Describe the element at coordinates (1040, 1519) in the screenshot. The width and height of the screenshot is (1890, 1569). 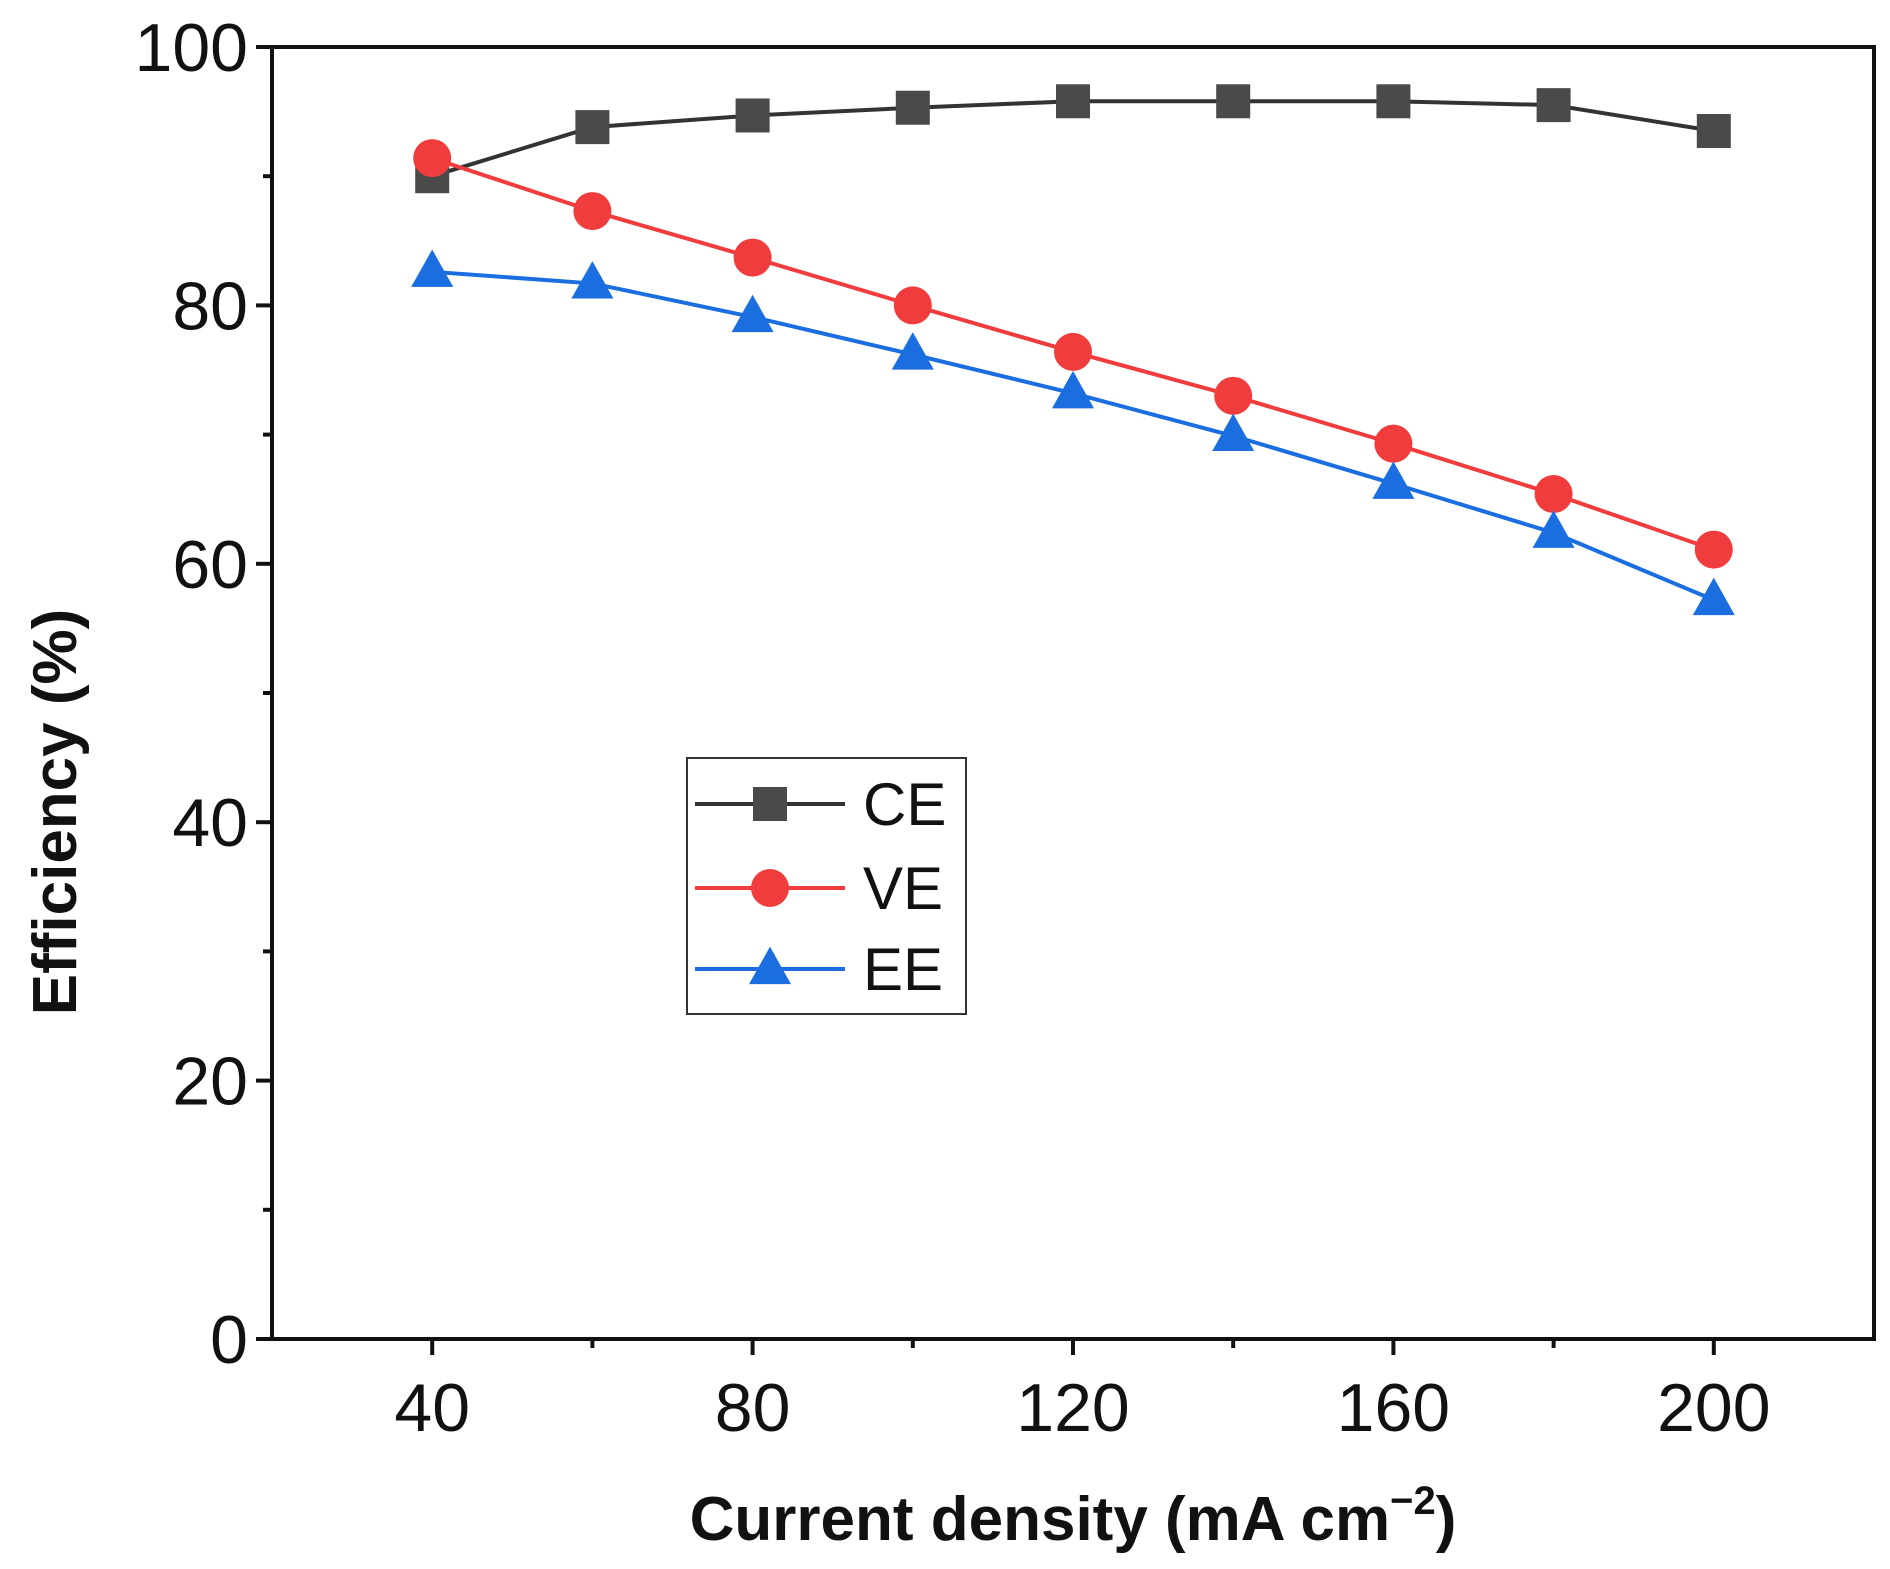
I see `x-axis-title-main: Current density (mA cm` at that location.